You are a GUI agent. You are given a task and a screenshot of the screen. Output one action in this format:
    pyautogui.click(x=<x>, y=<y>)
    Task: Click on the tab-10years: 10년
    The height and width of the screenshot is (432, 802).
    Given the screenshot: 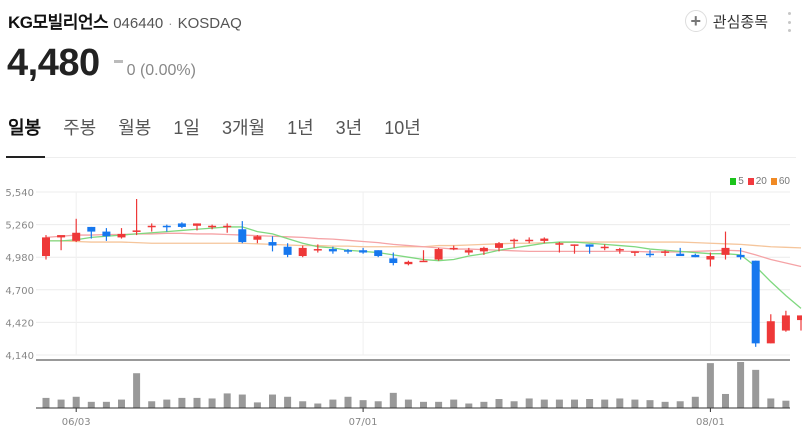 What is the action you would take?
    pyautogui.click(x=402, y=128)
    